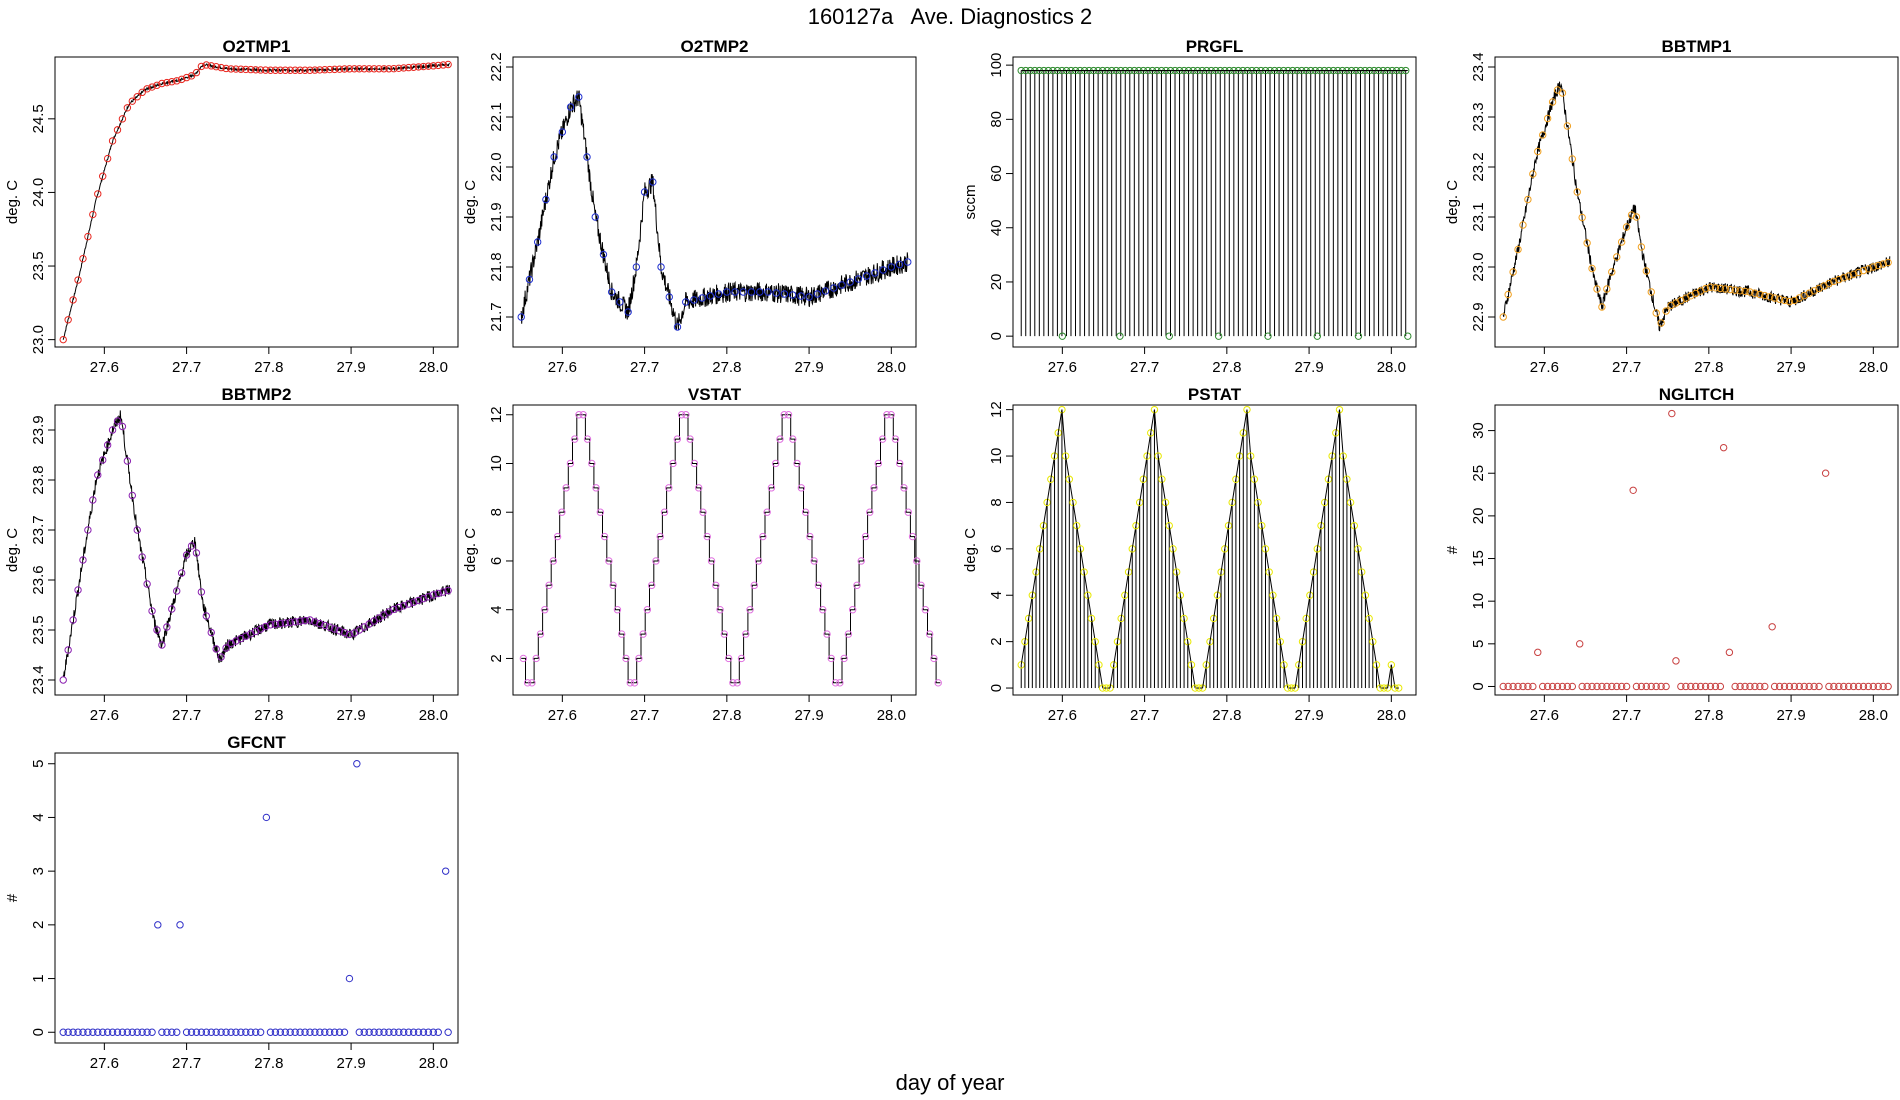  I want to click on chart-title: BBTMP2, so click(257, 394).